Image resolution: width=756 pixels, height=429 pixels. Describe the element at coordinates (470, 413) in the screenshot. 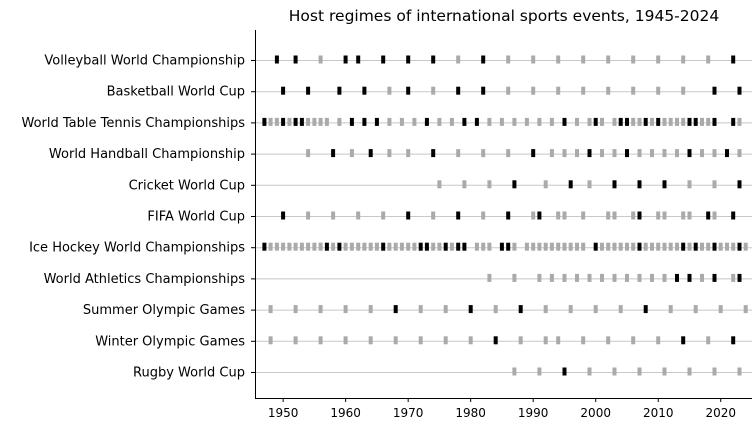

I see `x-tick-label: 1980` at that location.